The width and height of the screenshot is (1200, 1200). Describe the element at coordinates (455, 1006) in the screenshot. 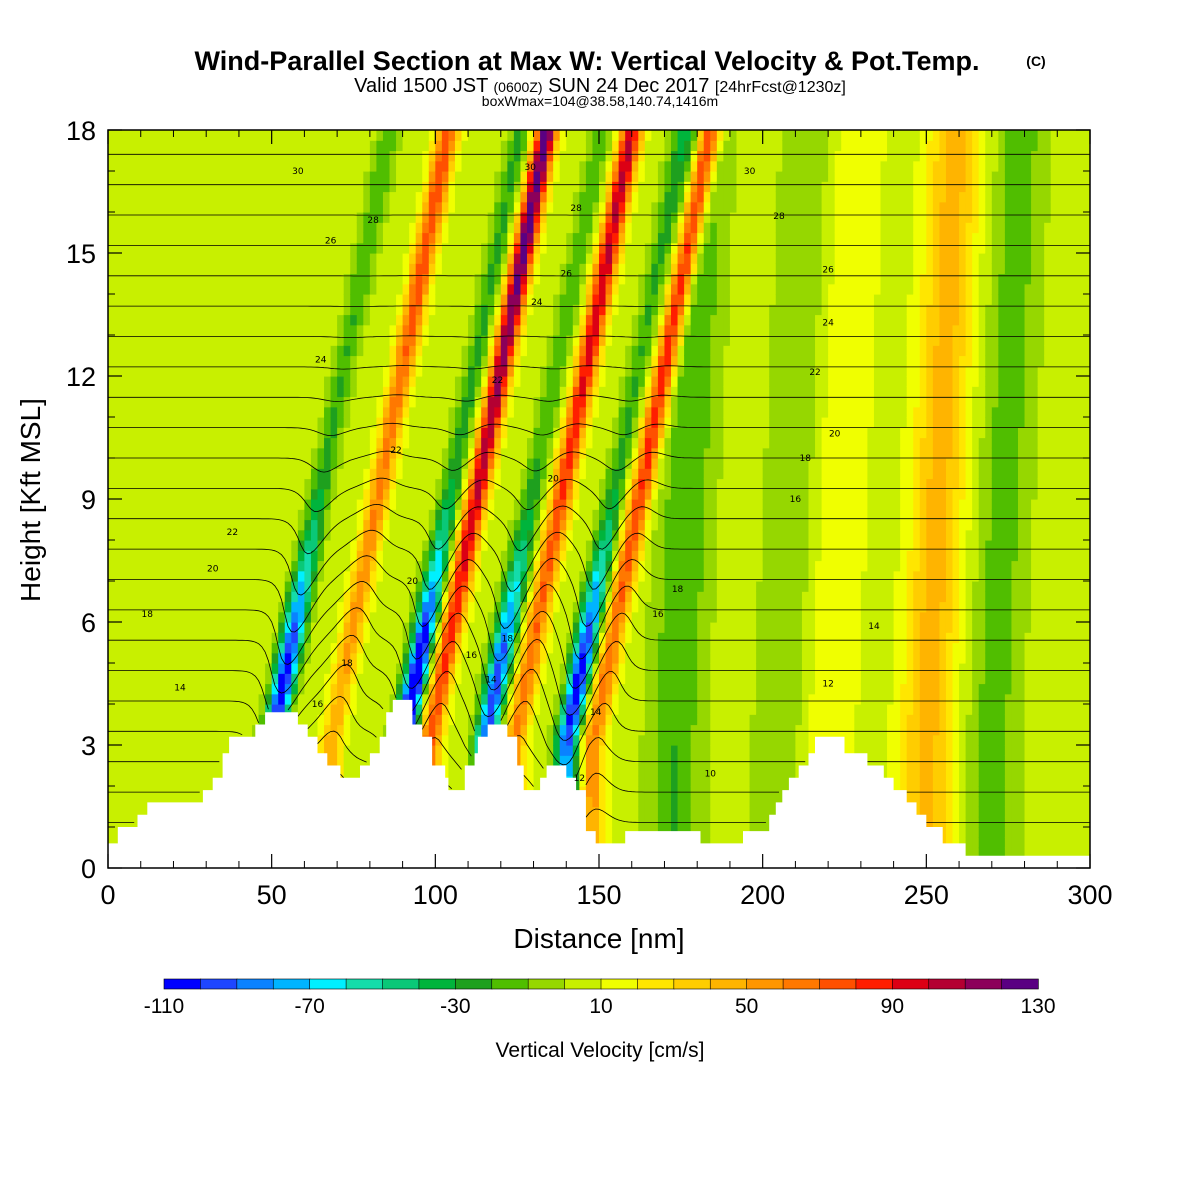

I see `colorbar-tick-label: -30` at that location.